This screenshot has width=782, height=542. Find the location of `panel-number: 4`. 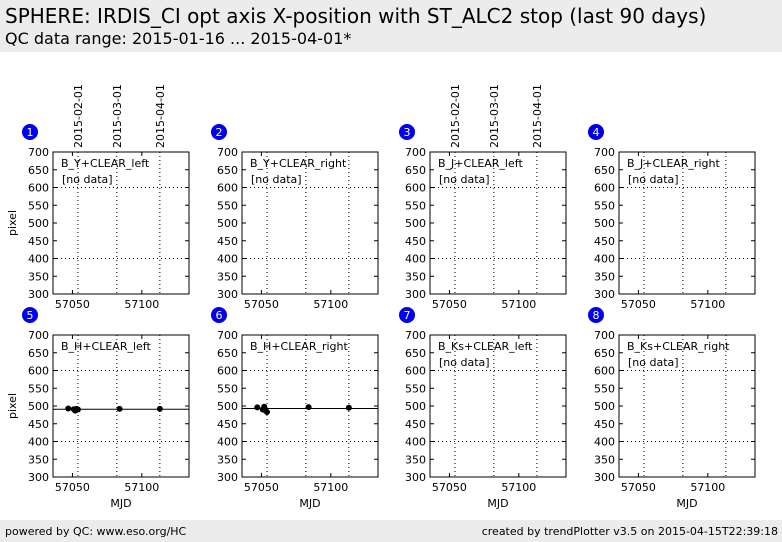

panel-number: 4 is located at coordinates (596, 132).